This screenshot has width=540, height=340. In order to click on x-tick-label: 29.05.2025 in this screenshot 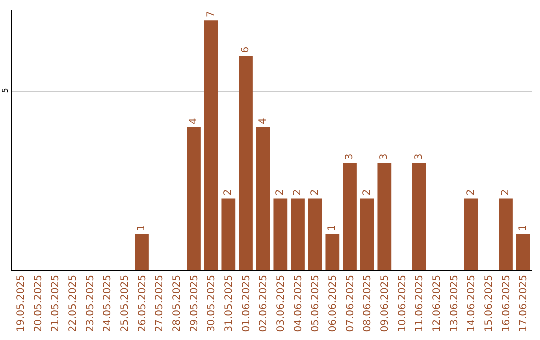, I will do `click(194, 303)`.